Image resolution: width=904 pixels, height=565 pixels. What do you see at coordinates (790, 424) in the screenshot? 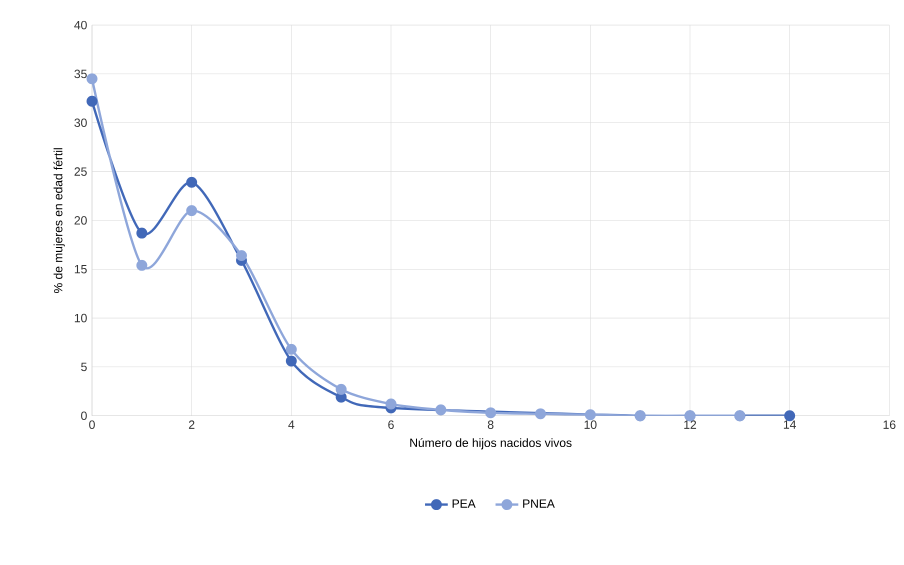
I see `x-tick-label: 14` at bounding box center [790, 424].